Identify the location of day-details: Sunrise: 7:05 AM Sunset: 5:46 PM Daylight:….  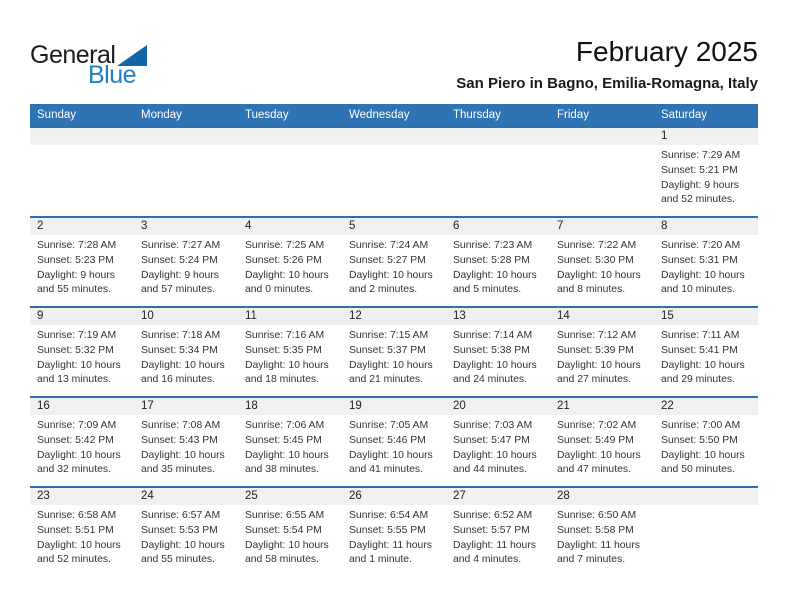
(394, 446).